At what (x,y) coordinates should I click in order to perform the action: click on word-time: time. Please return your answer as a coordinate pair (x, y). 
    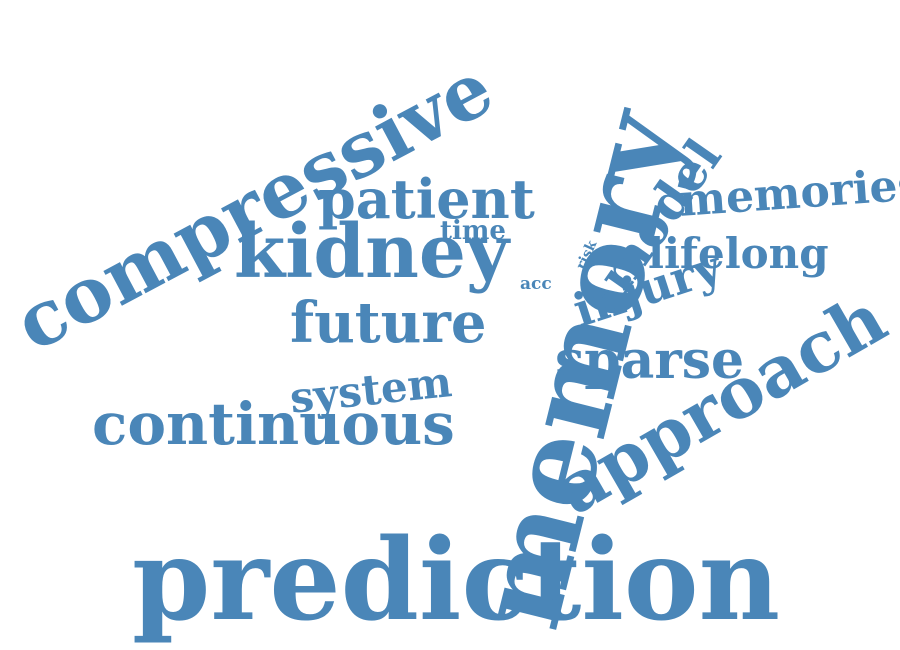
    Looking at the image, I should click on (473, 231).